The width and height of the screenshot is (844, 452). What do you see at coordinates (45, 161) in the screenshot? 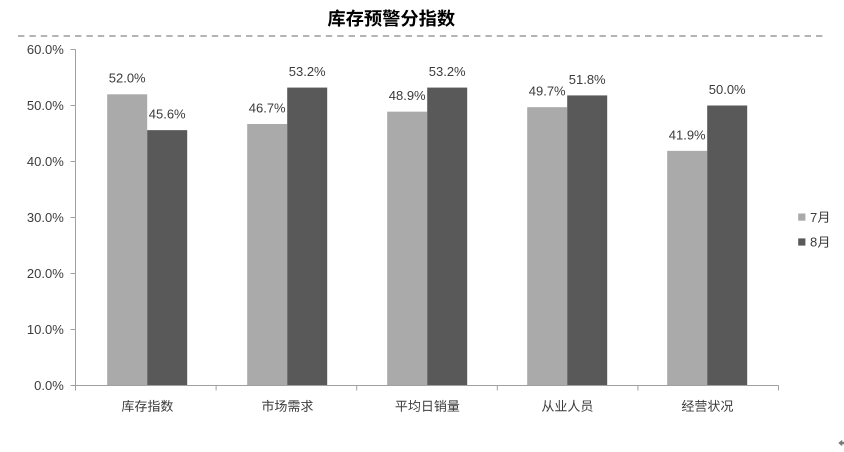
I see `svg-text: 40.0%` at bounding box center [45, 161].